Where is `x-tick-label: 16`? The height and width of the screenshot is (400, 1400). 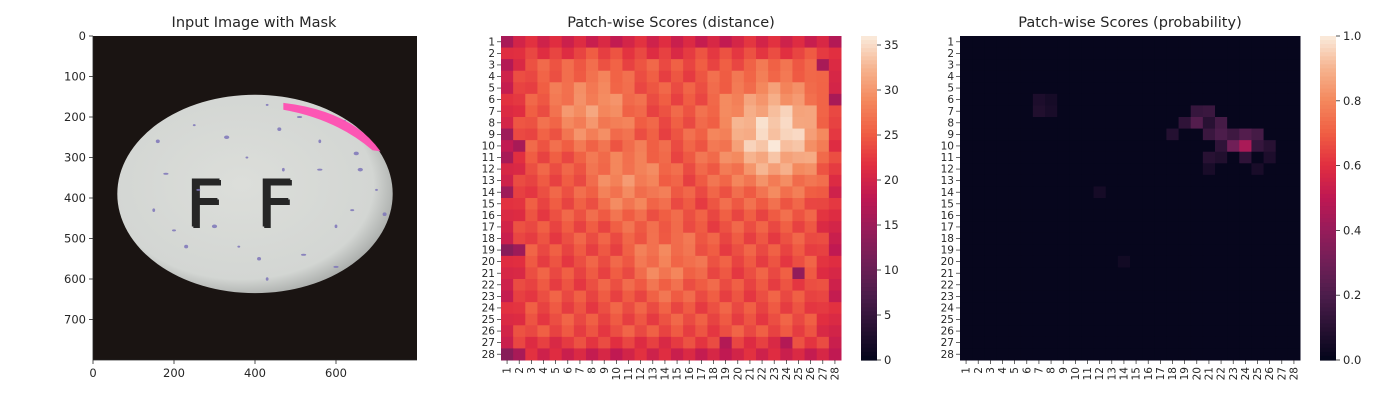
x-tick-label: 16 is located at coordinates (1149, 374).